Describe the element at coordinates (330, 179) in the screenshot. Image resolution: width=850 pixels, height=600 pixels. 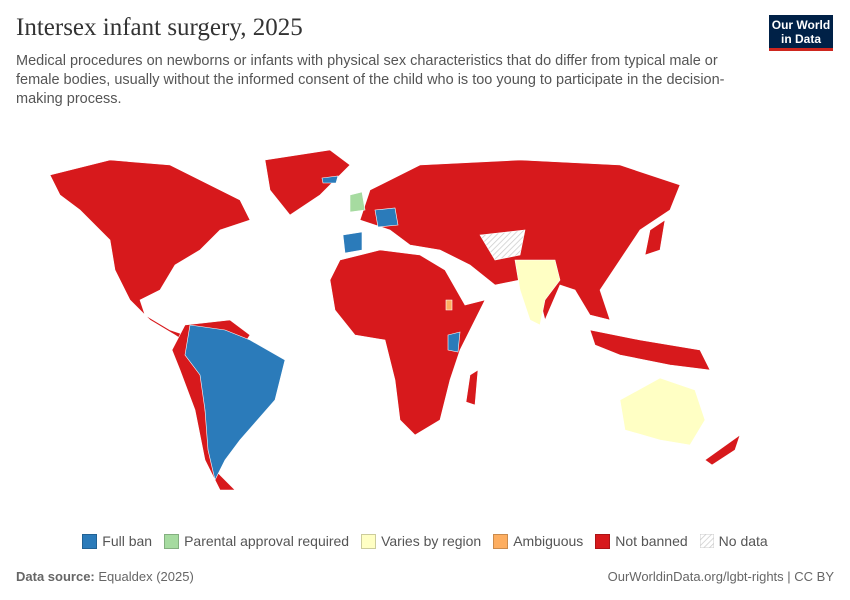
I see `iceland` at that location.